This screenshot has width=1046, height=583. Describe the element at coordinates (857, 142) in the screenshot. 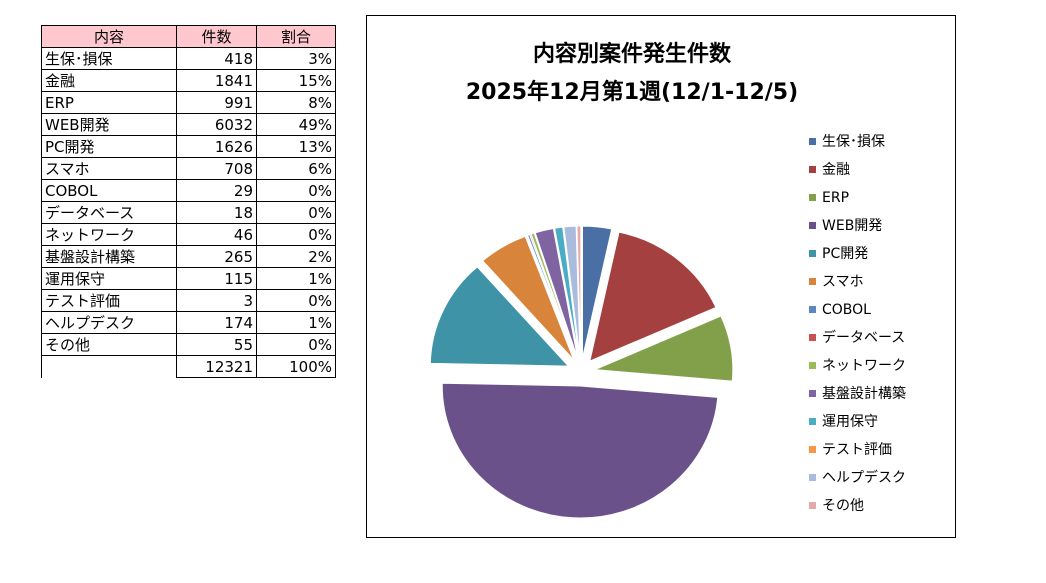

I see `legend-item: 生保･損保` at that location.